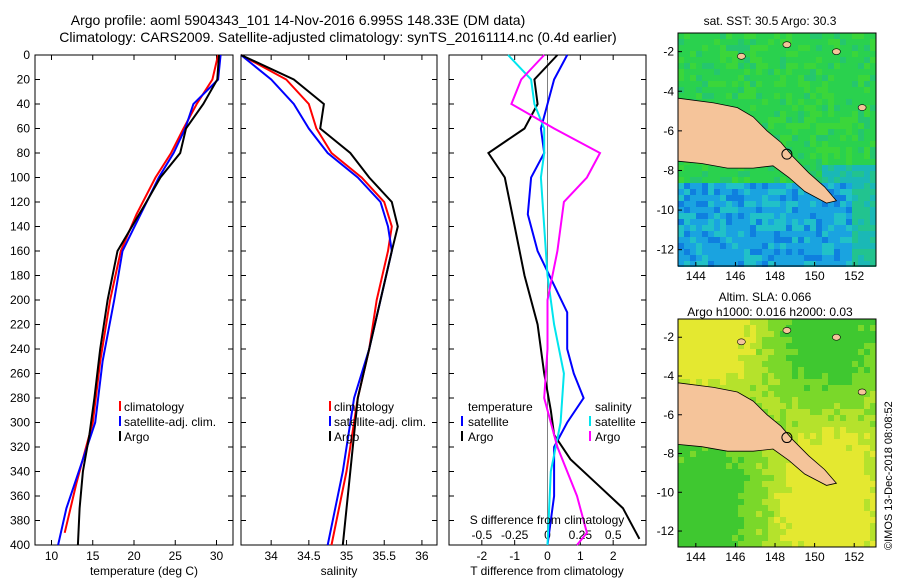 This screenshot has height=580, width=900. I want to click on series-line-temperature-satellite, so click(555, 300).